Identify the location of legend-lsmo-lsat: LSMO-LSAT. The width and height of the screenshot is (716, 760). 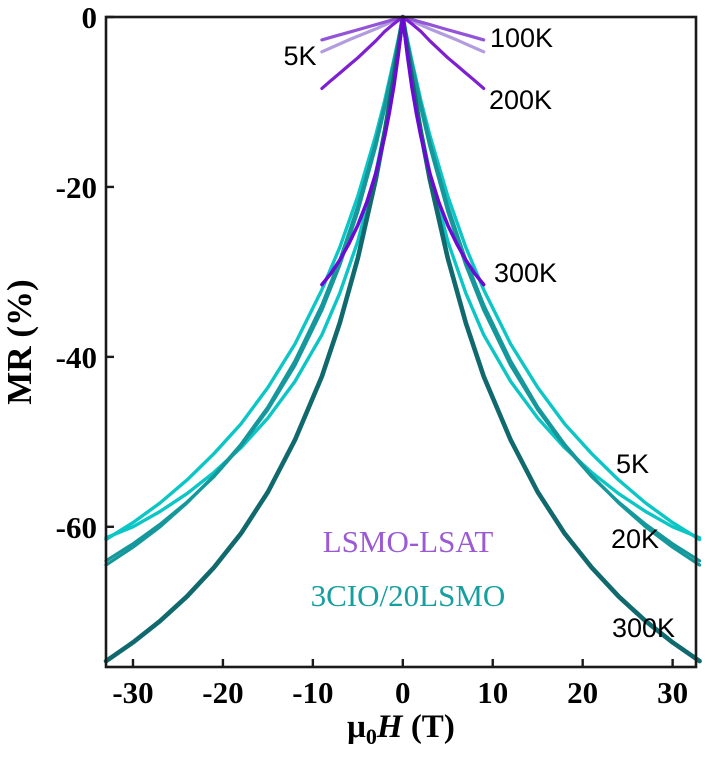
(408, 541).